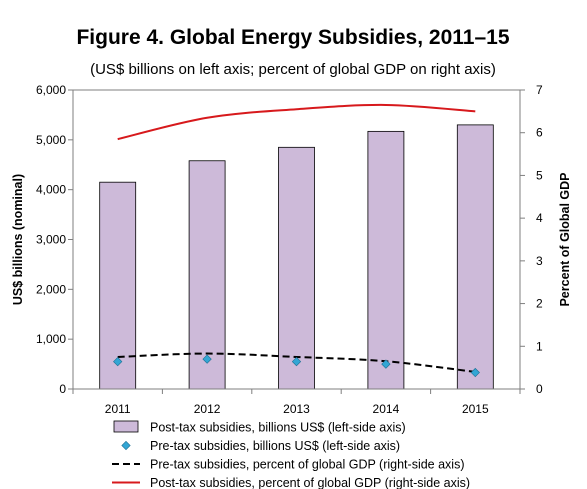 Image resolution: width=587 pixels, height=489 pixels. What do you see at coordinates (118, 409) in the screenshot?
I see `x-tick-label: 2011` at bounding box center [118, 409].